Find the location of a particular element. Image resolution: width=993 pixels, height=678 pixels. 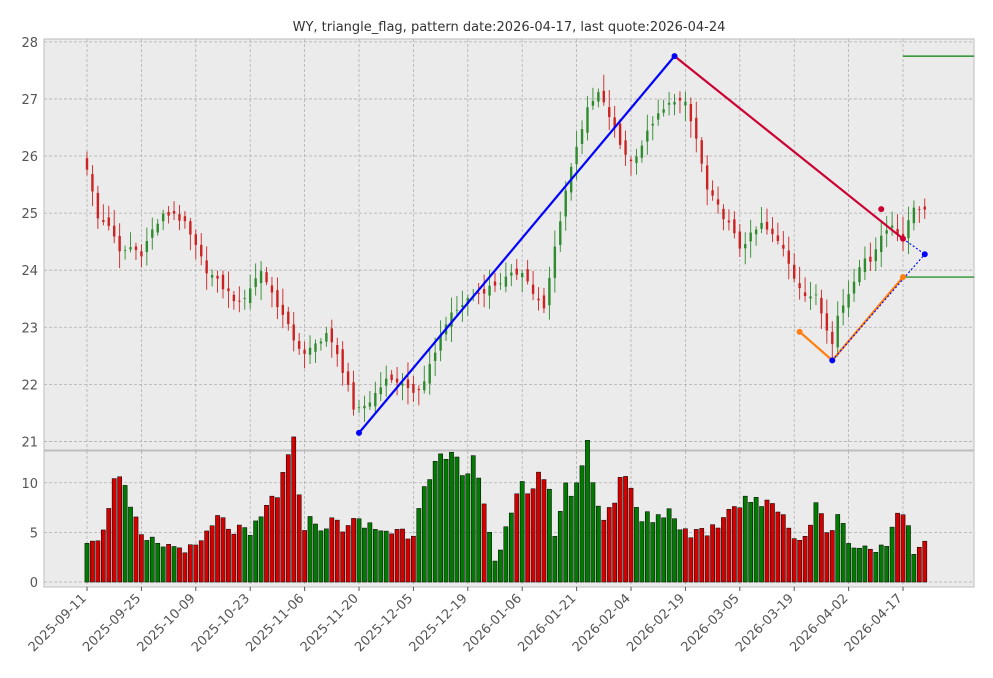

y-tick-label: 26 is located at coordinates (29, 157).